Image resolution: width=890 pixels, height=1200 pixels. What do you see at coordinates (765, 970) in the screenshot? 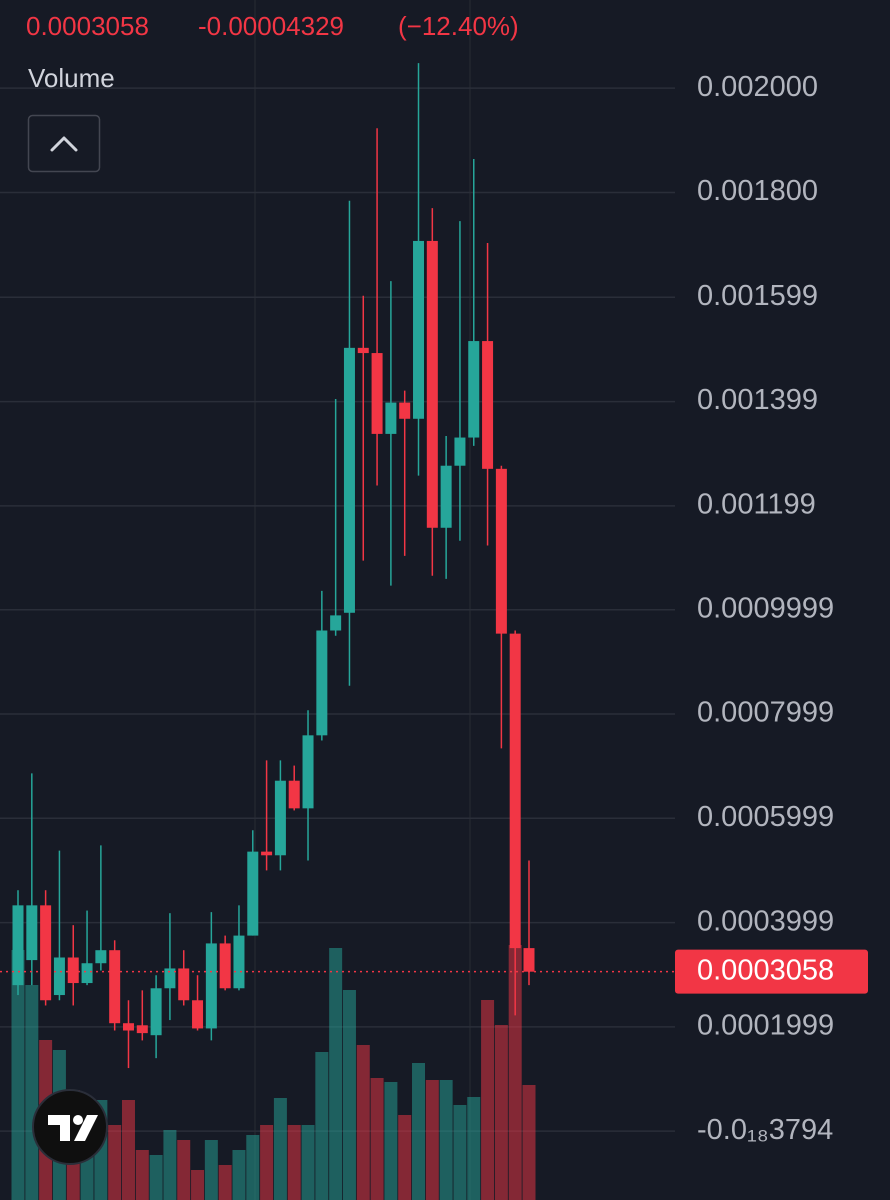
I see `last-price-label: 0.0003058` at bounding box center [765, 970].